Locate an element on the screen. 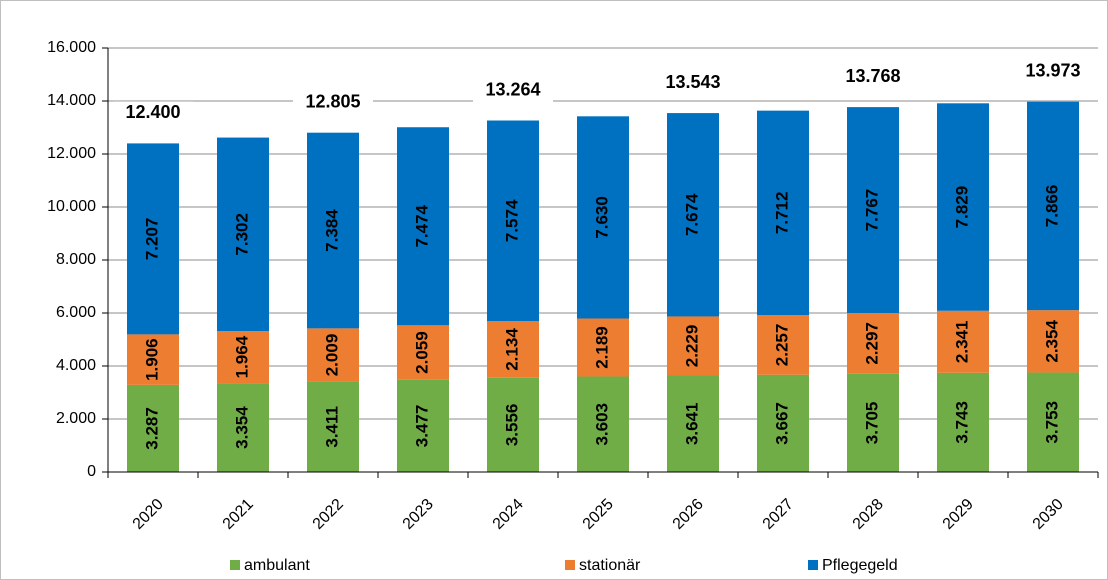  data-label: 3.743 is located at coordinates (961, 422).